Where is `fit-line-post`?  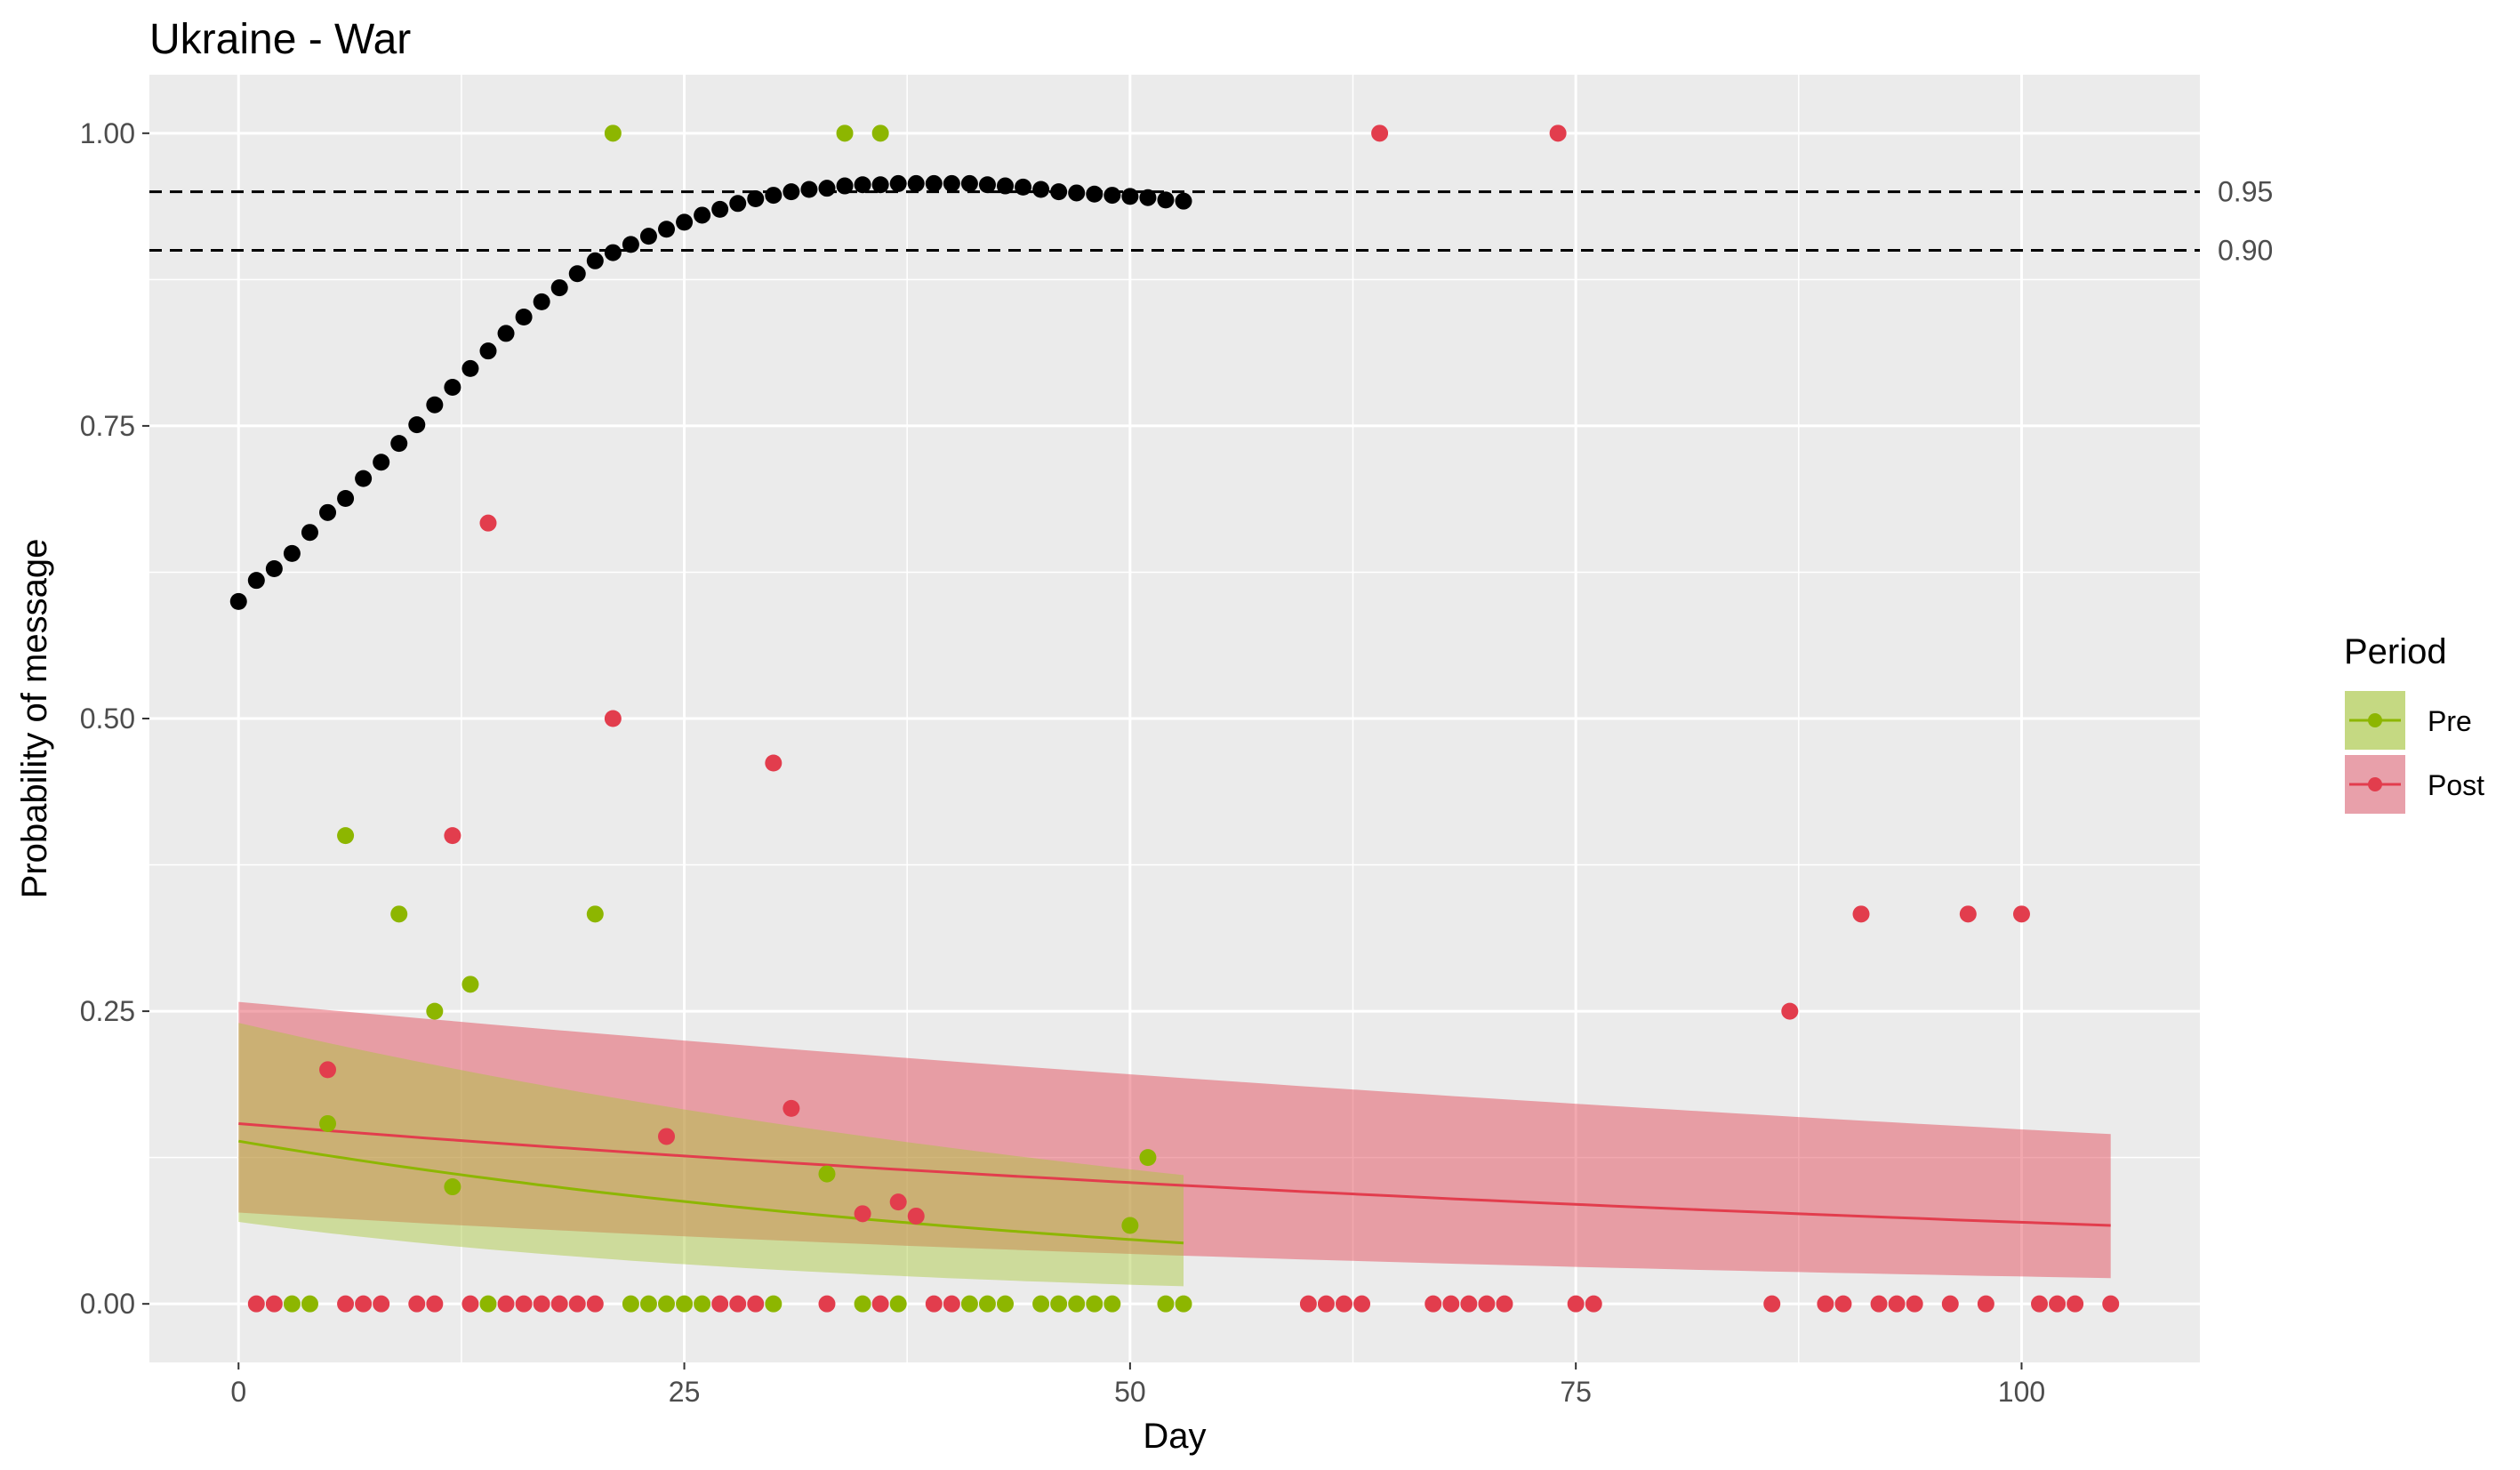
fit-line-post is located at coordinates (1174, 1174).